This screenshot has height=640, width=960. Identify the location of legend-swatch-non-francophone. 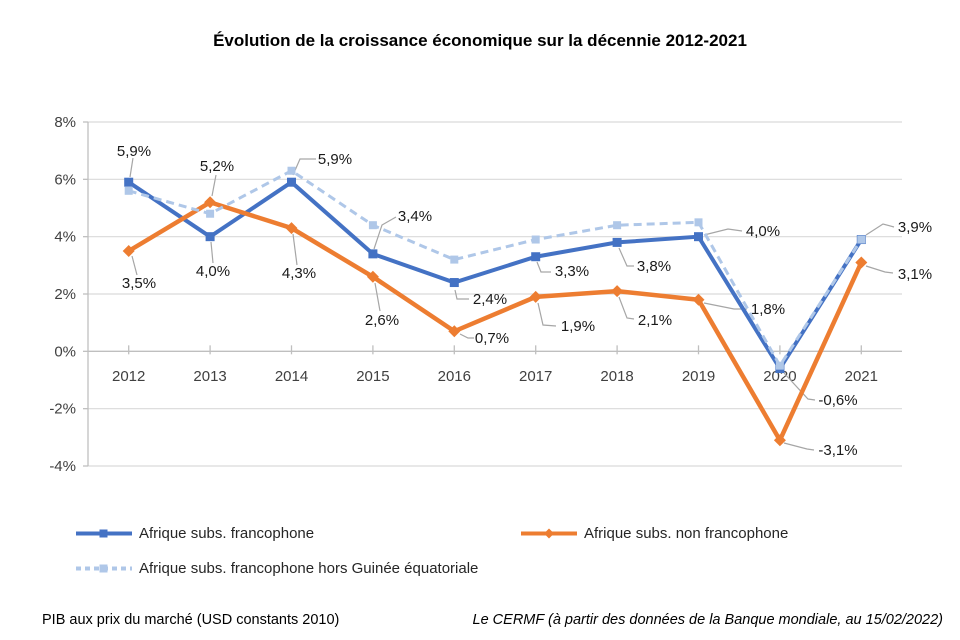
(549, 533).